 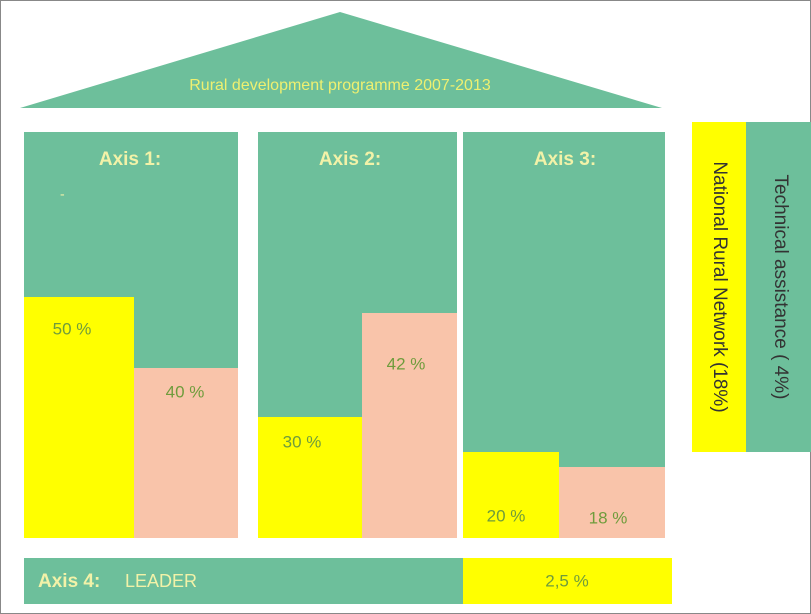 What do you see at coordinates (243, 581) in the screenshot?
I see `axis4-bar` at bounding box center [243, 581].